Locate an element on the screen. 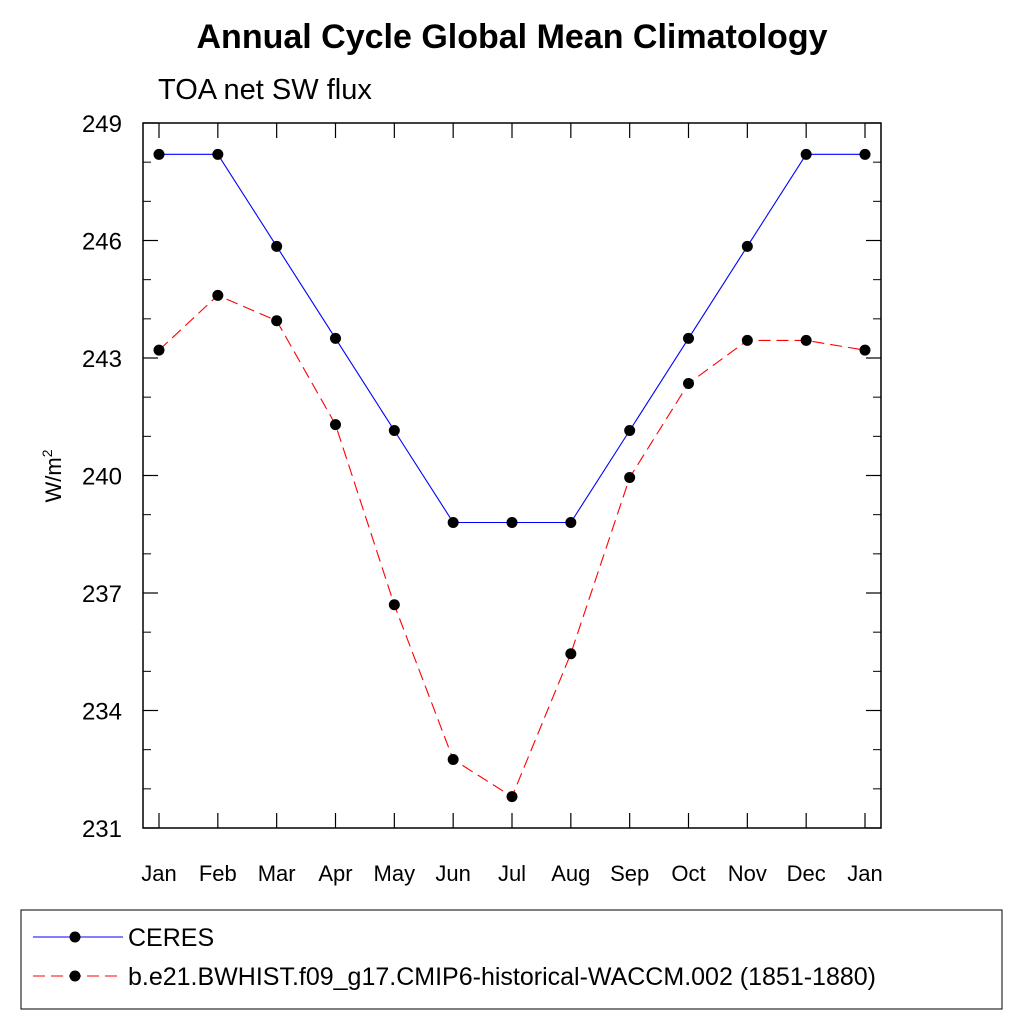  x-tick-label: Aug is located at coordinates (570, 873).